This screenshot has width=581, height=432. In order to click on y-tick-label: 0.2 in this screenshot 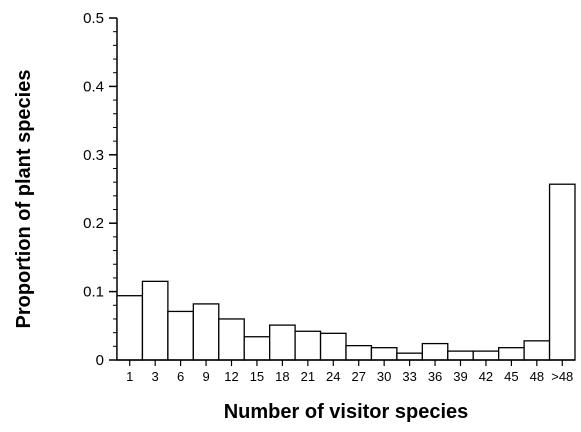, I will do `click(93, 223)`.